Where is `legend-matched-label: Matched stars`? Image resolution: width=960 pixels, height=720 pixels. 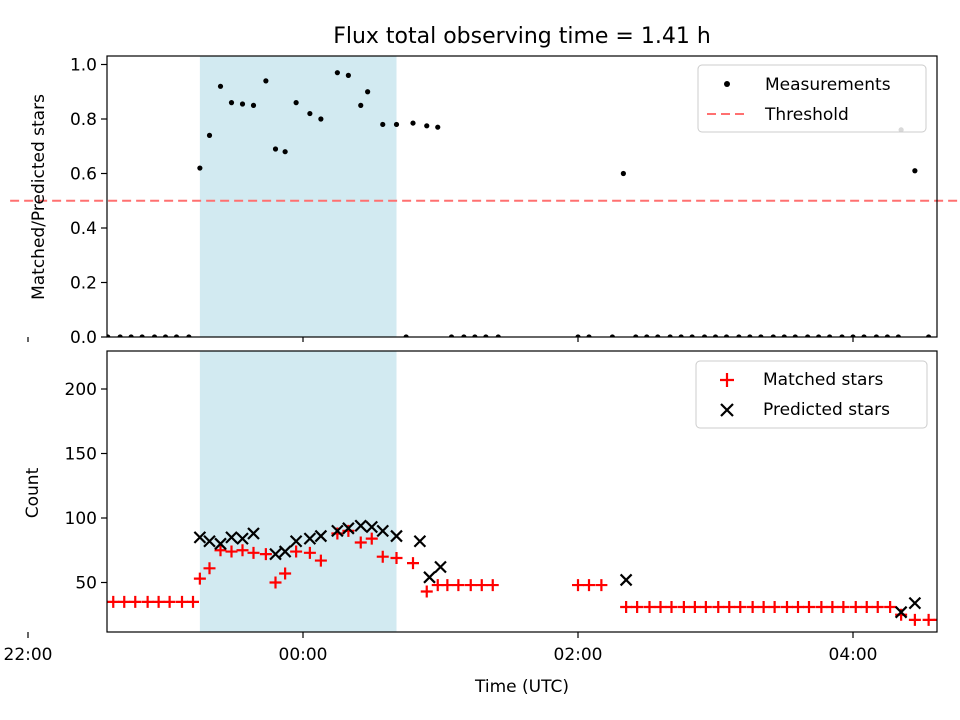
legend-matched-label: Matched stars is located at coordinates (823, 380).